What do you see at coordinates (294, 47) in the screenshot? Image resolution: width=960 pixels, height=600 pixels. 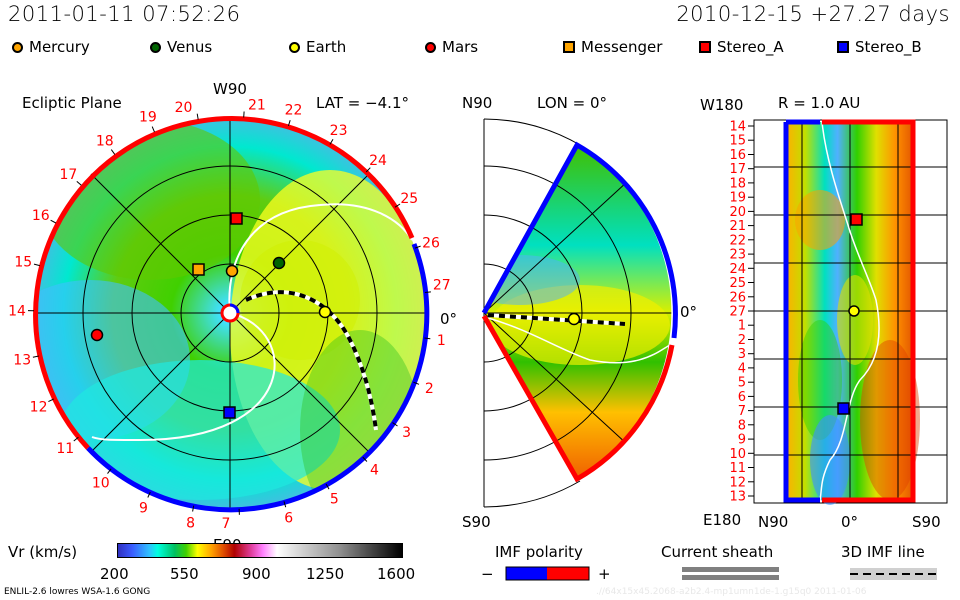 I see `earth-marker-icon` at bounding box center [294, 47].